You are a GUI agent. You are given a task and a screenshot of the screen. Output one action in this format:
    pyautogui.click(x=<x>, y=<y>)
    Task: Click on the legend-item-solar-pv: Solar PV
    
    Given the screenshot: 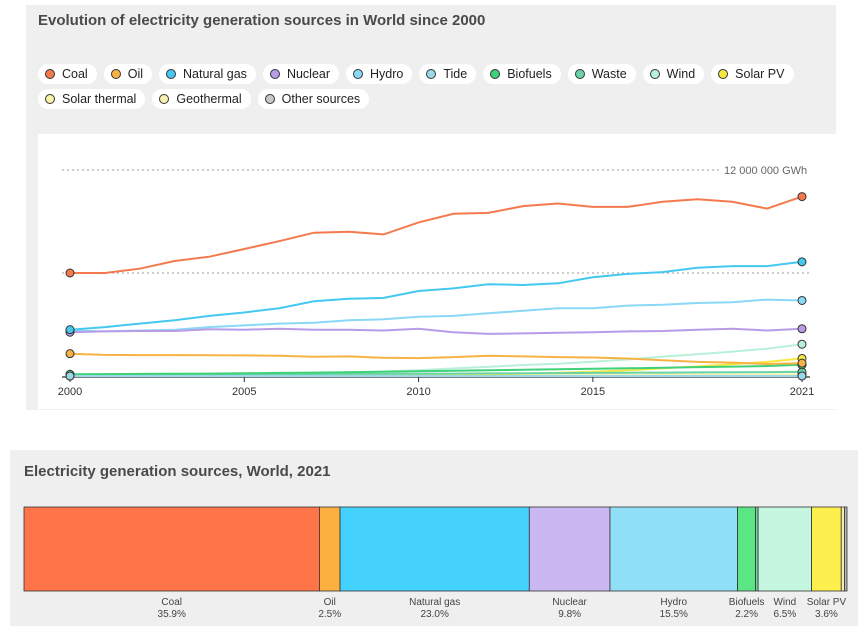 What is the action you would take?
    pyautogui.click(x=752, y=74)
    